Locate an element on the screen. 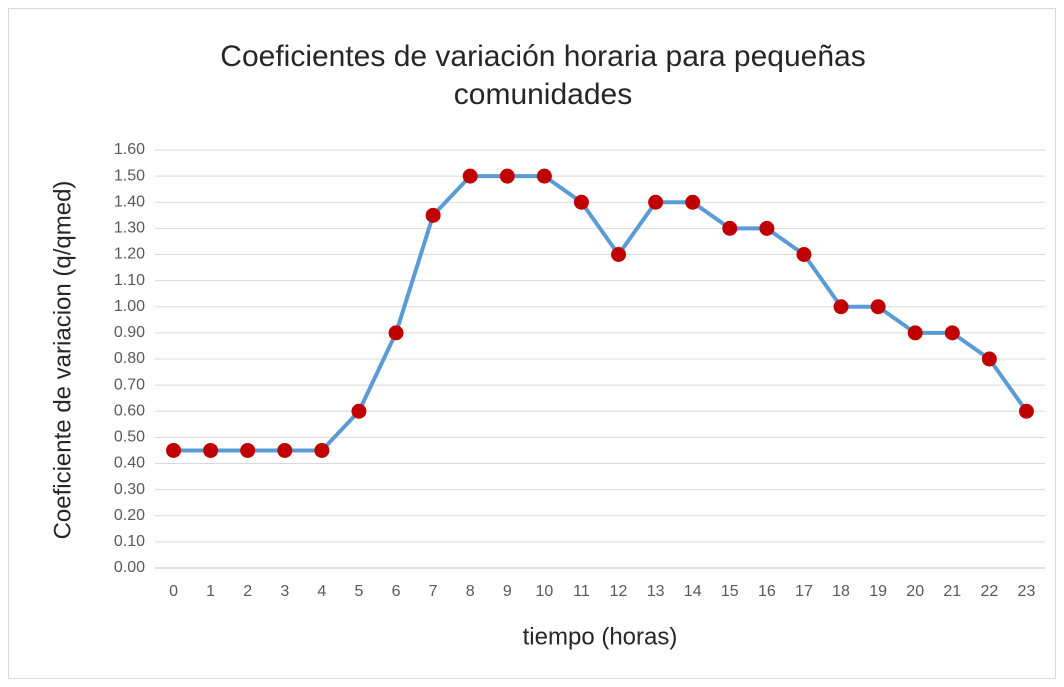 Image resolution: width=1064 pixels, height=687 pixels. x-tick-label: 21 is located at coordinates (952, 591).